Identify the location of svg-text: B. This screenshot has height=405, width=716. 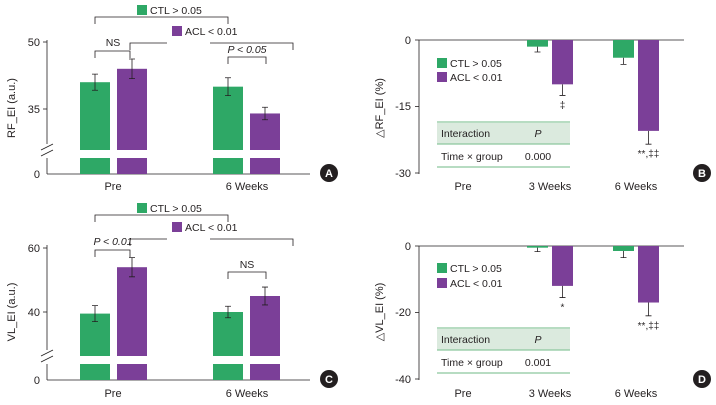
(702, 174).